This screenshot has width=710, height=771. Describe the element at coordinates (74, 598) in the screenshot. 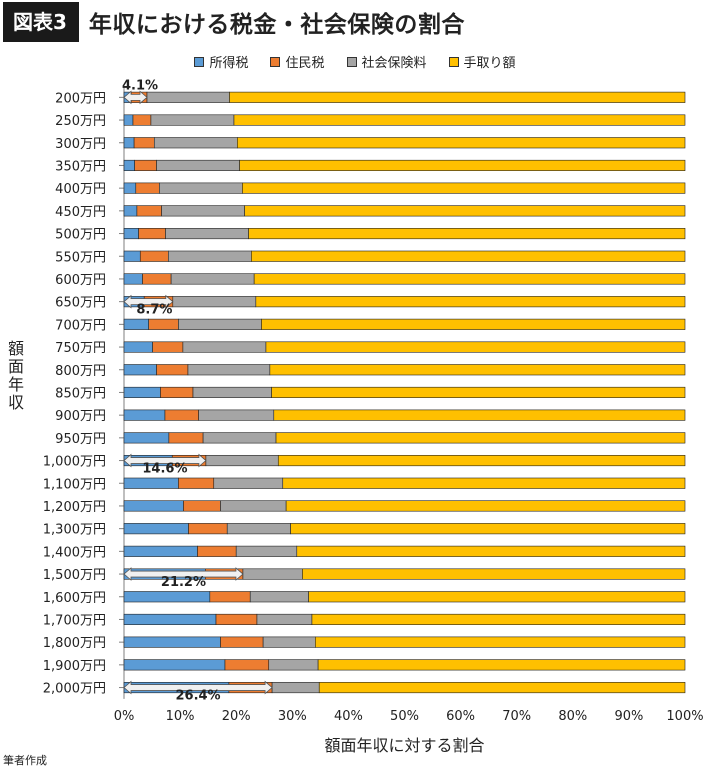

I see `y-tick-label: 1,600万円` at that location.